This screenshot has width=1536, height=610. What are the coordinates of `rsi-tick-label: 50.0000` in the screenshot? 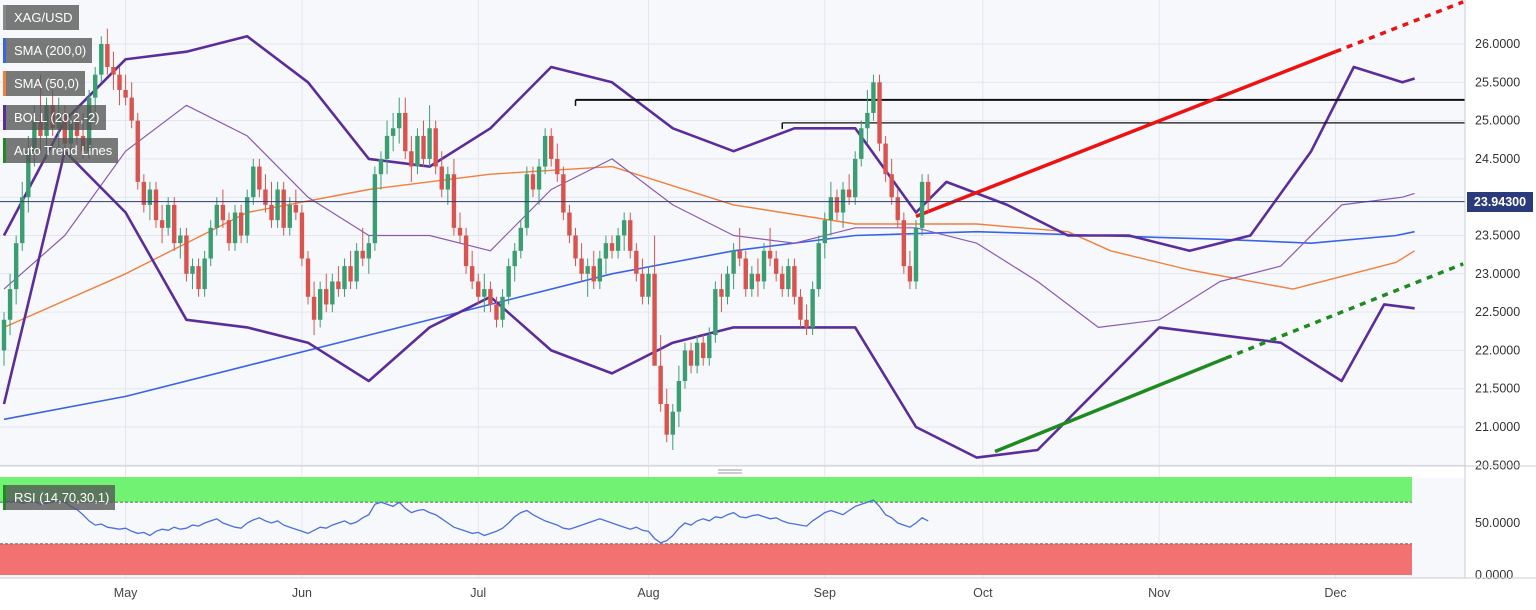 It's located at (1497, 523).